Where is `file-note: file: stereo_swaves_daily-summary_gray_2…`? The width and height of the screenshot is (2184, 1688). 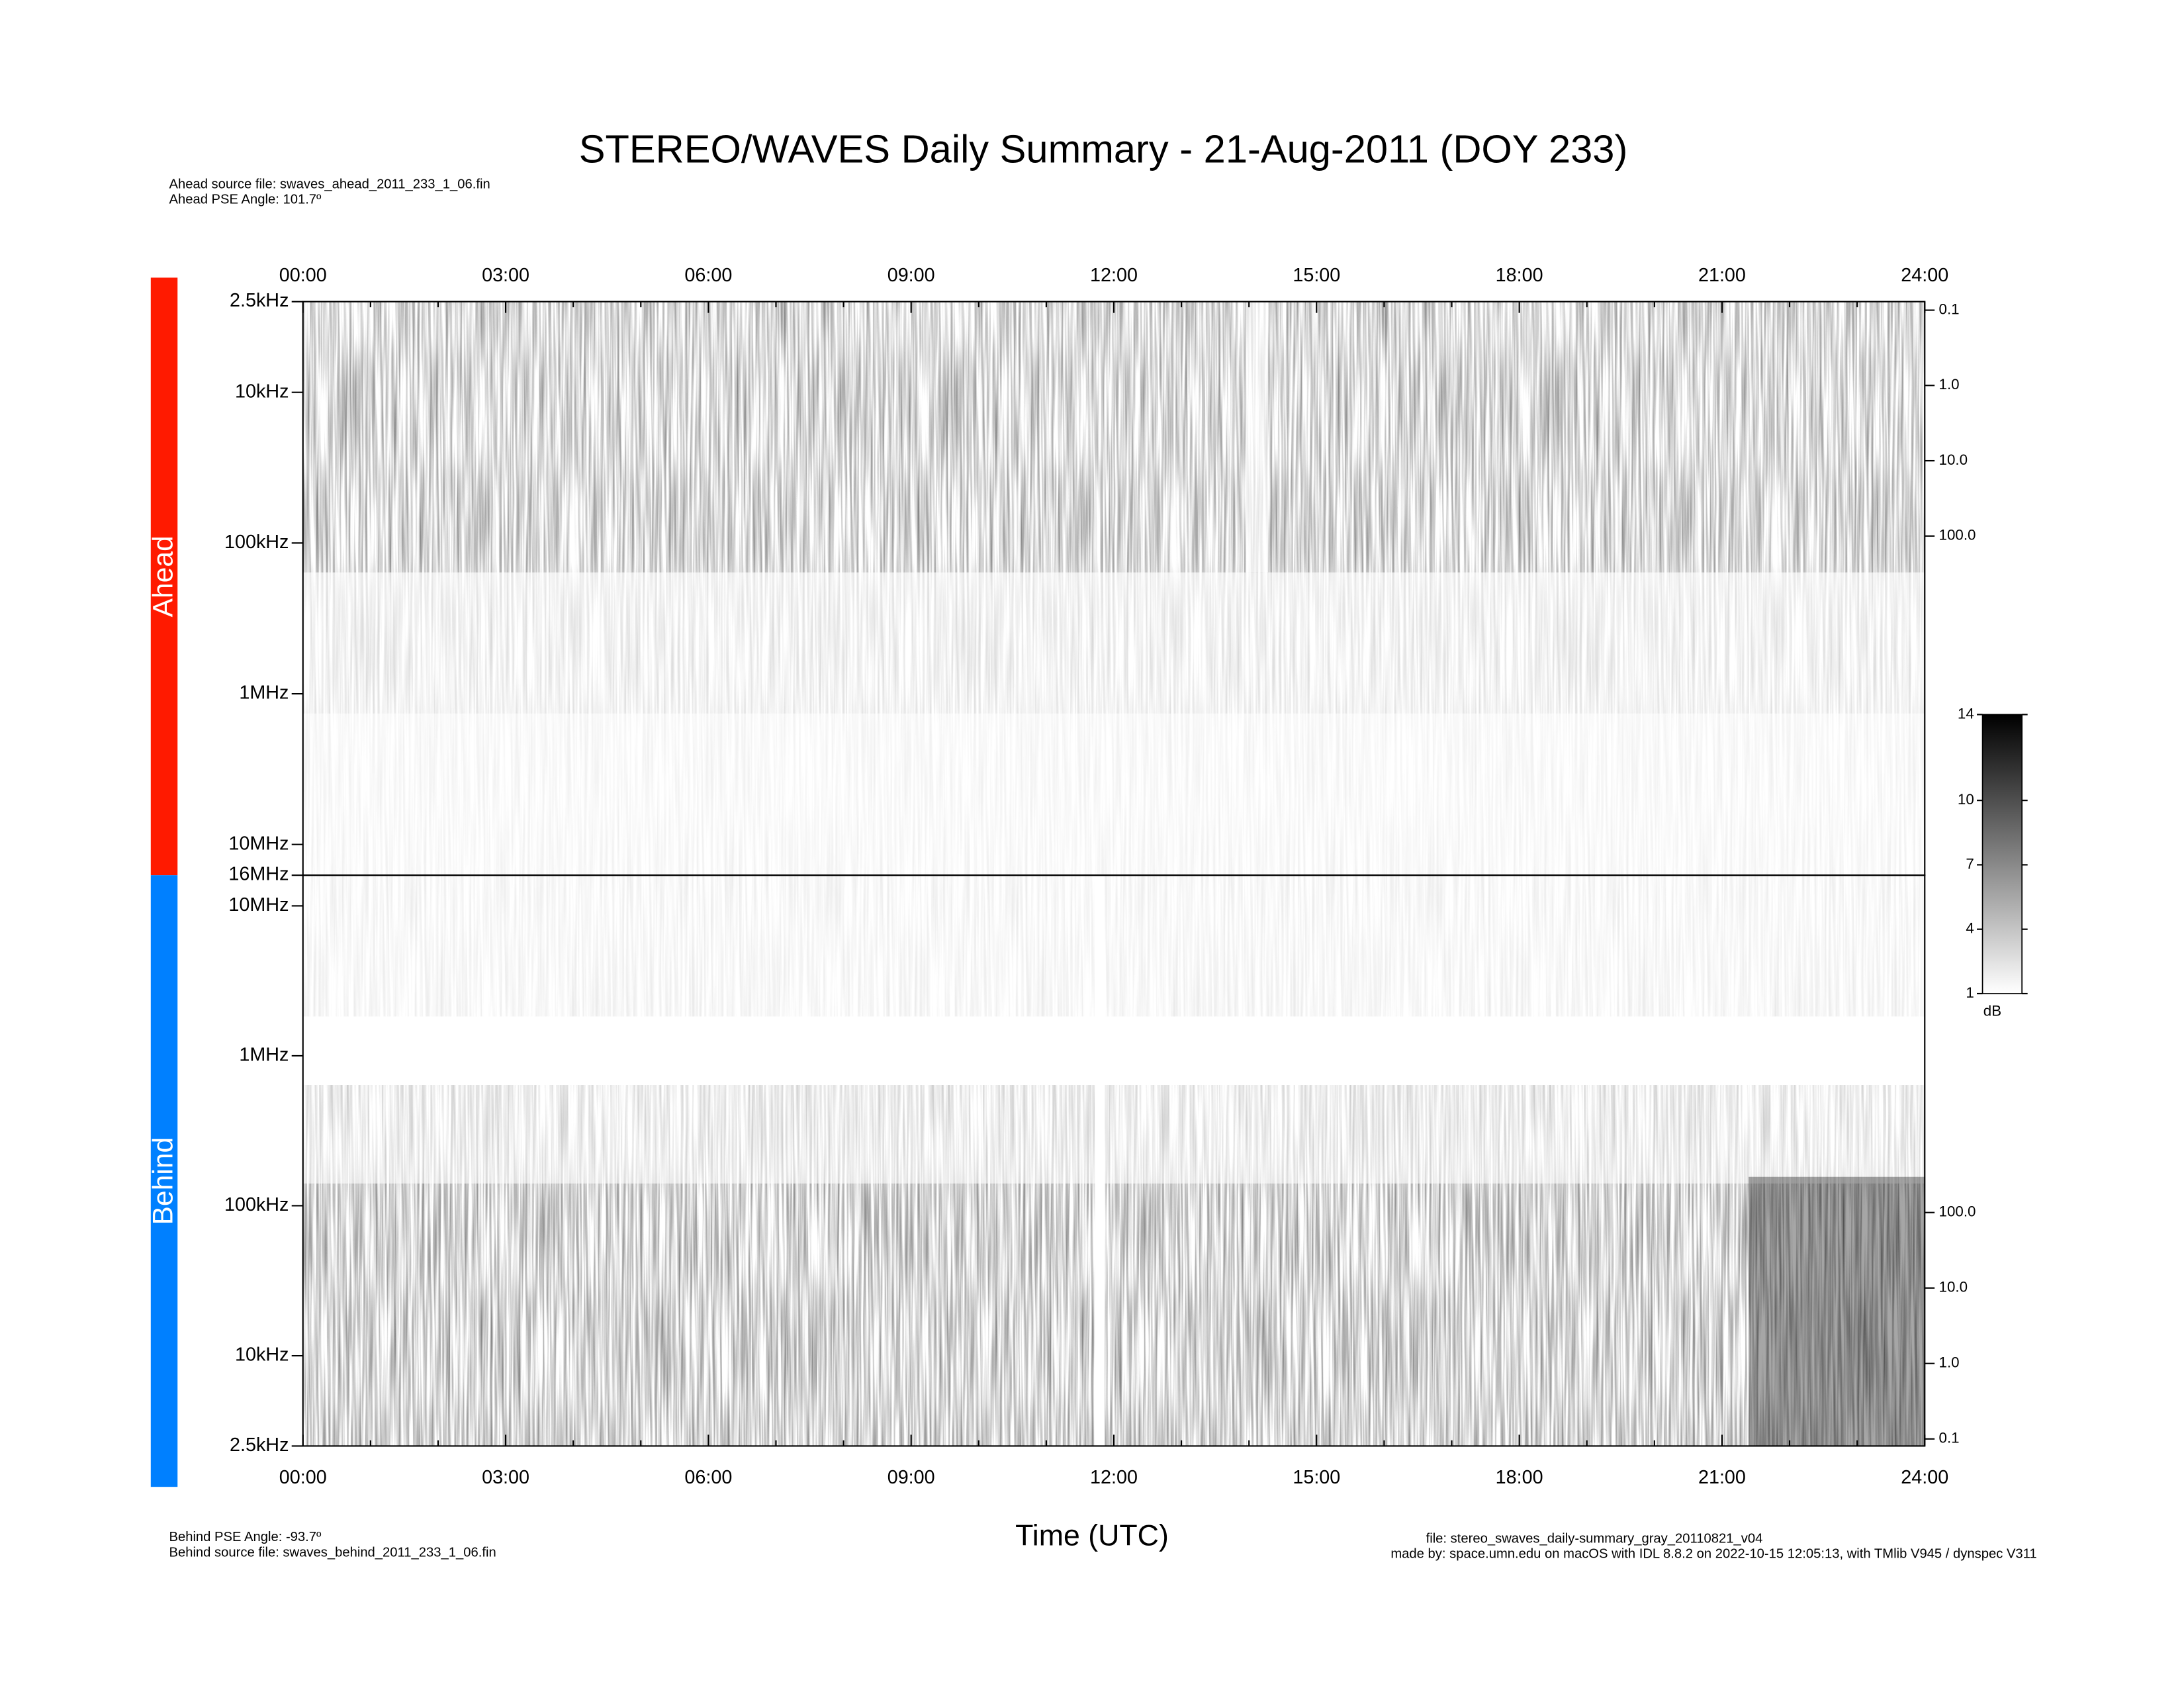
file-note: file: stereo_swaves_daily-summary_gray_2… is located at coordinates (1595, 1538).